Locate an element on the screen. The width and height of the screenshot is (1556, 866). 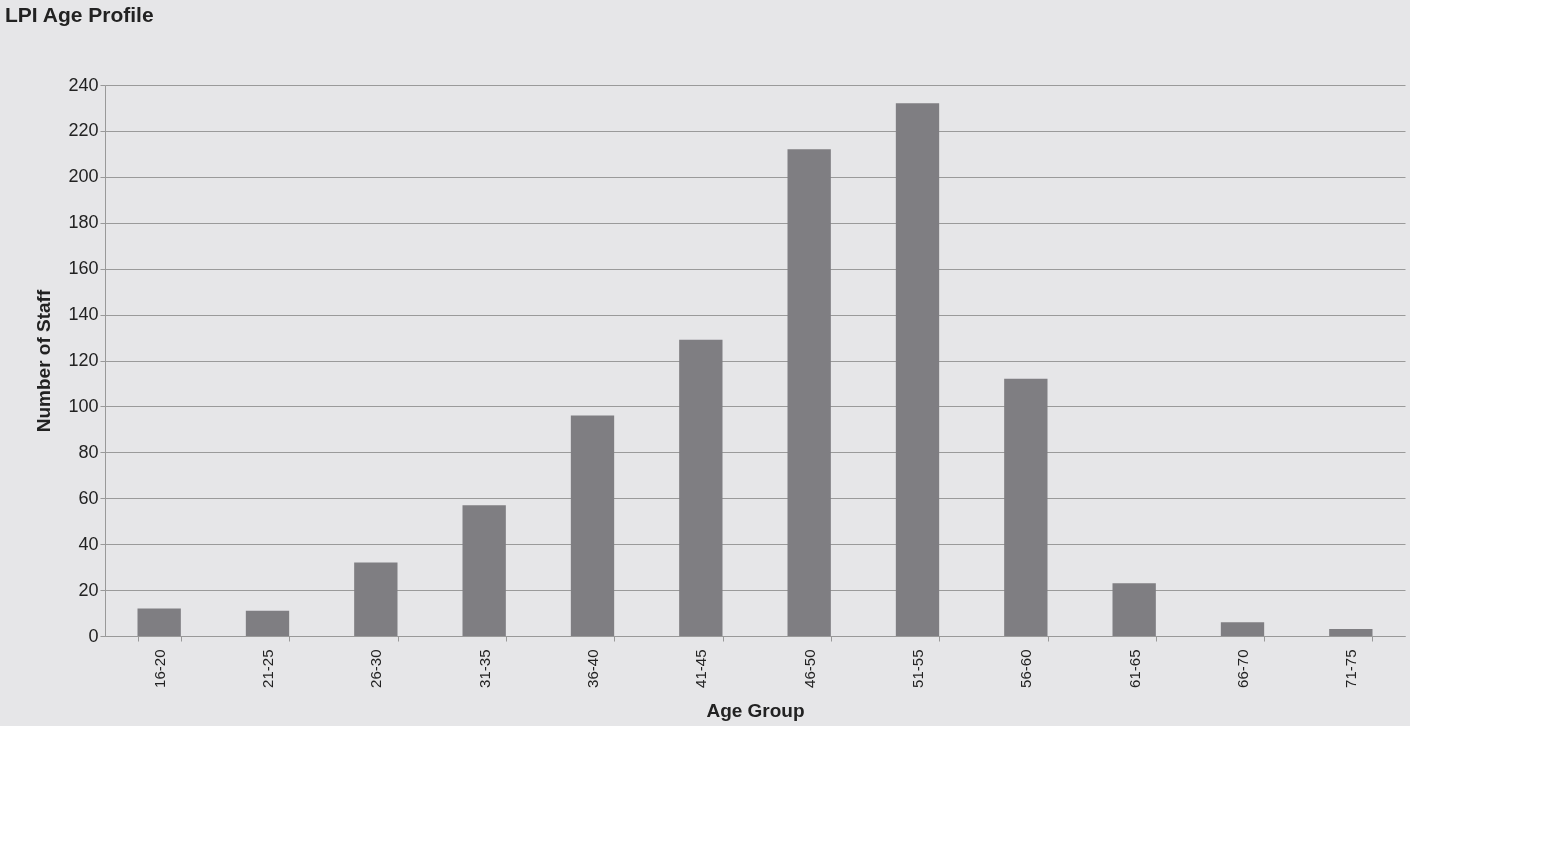
chart-title: LPI Age Profile is located at coordinates (79, 14).